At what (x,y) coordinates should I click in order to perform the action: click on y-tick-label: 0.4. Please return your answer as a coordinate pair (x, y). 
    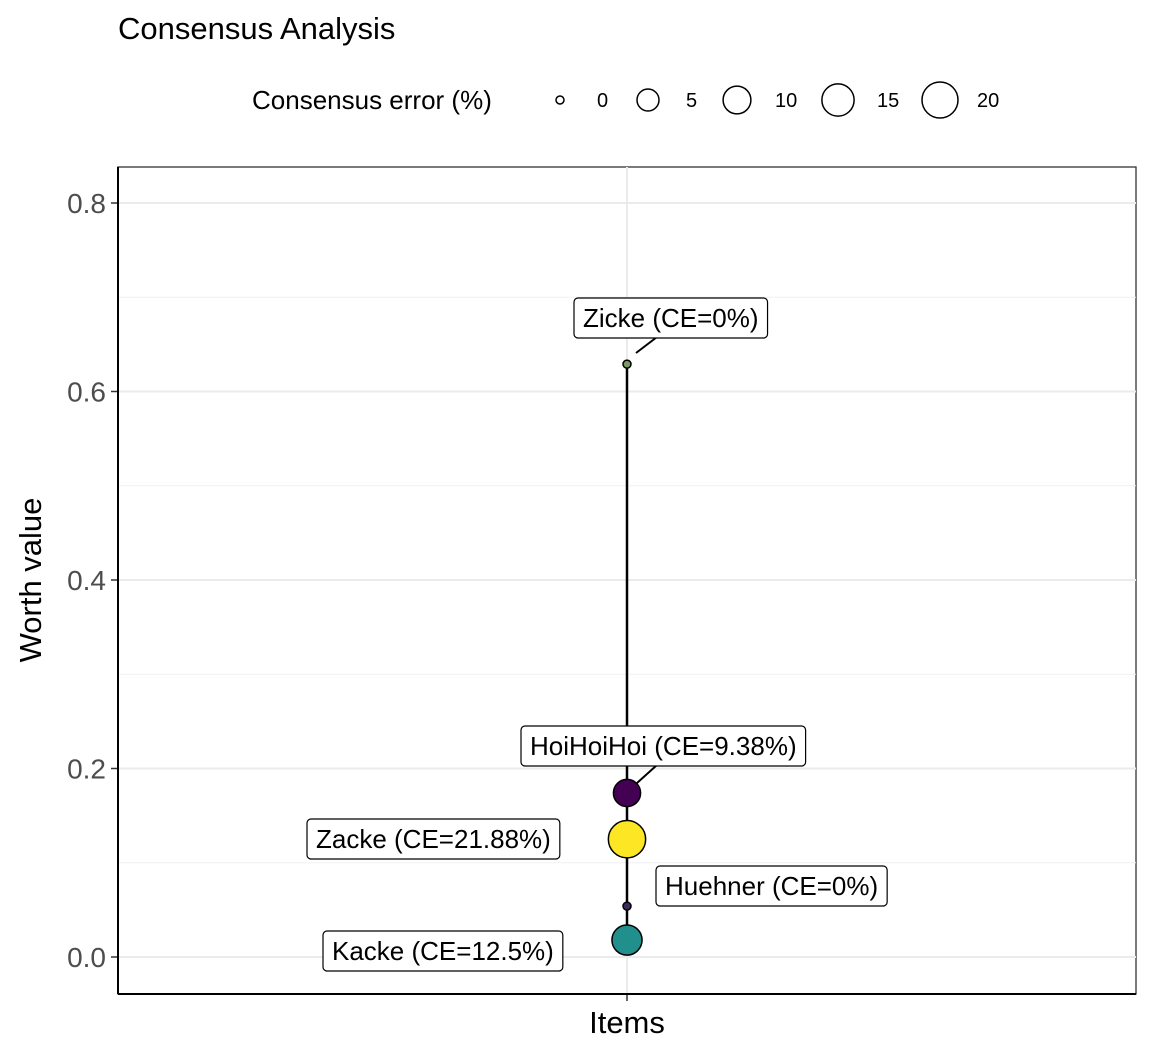
    Looking at the image, I should click on (86, 580).